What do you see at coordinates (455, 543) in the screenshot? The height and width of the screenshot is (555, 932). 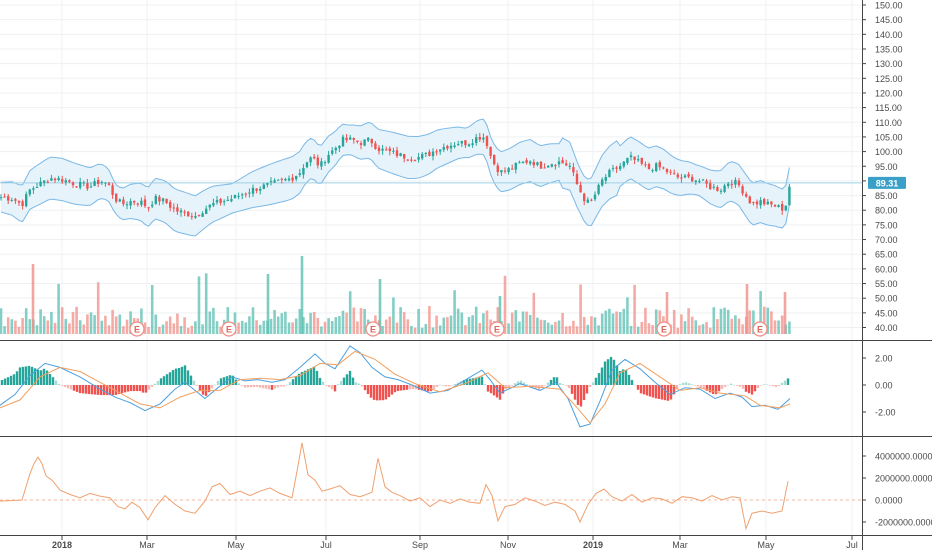 I see `time-axis: 2018 Mar May Jul Sep Nov 2019 Mar May Jul` at bounding box center [455, 543].